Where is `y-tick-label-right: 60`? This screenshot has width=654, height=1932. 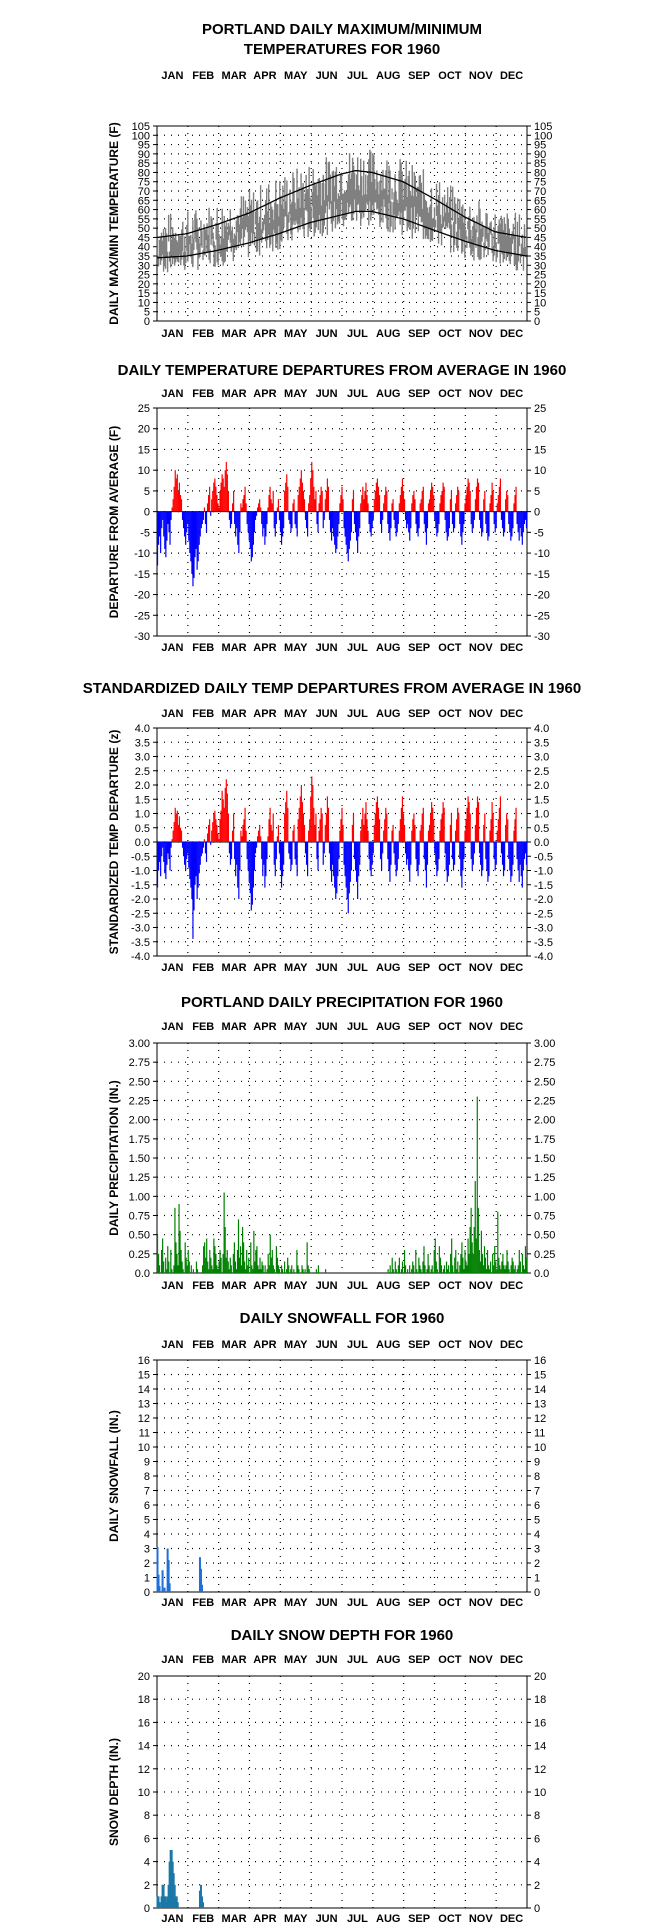
y-tick-label-right: 60 is located at coordinates (540, 211).